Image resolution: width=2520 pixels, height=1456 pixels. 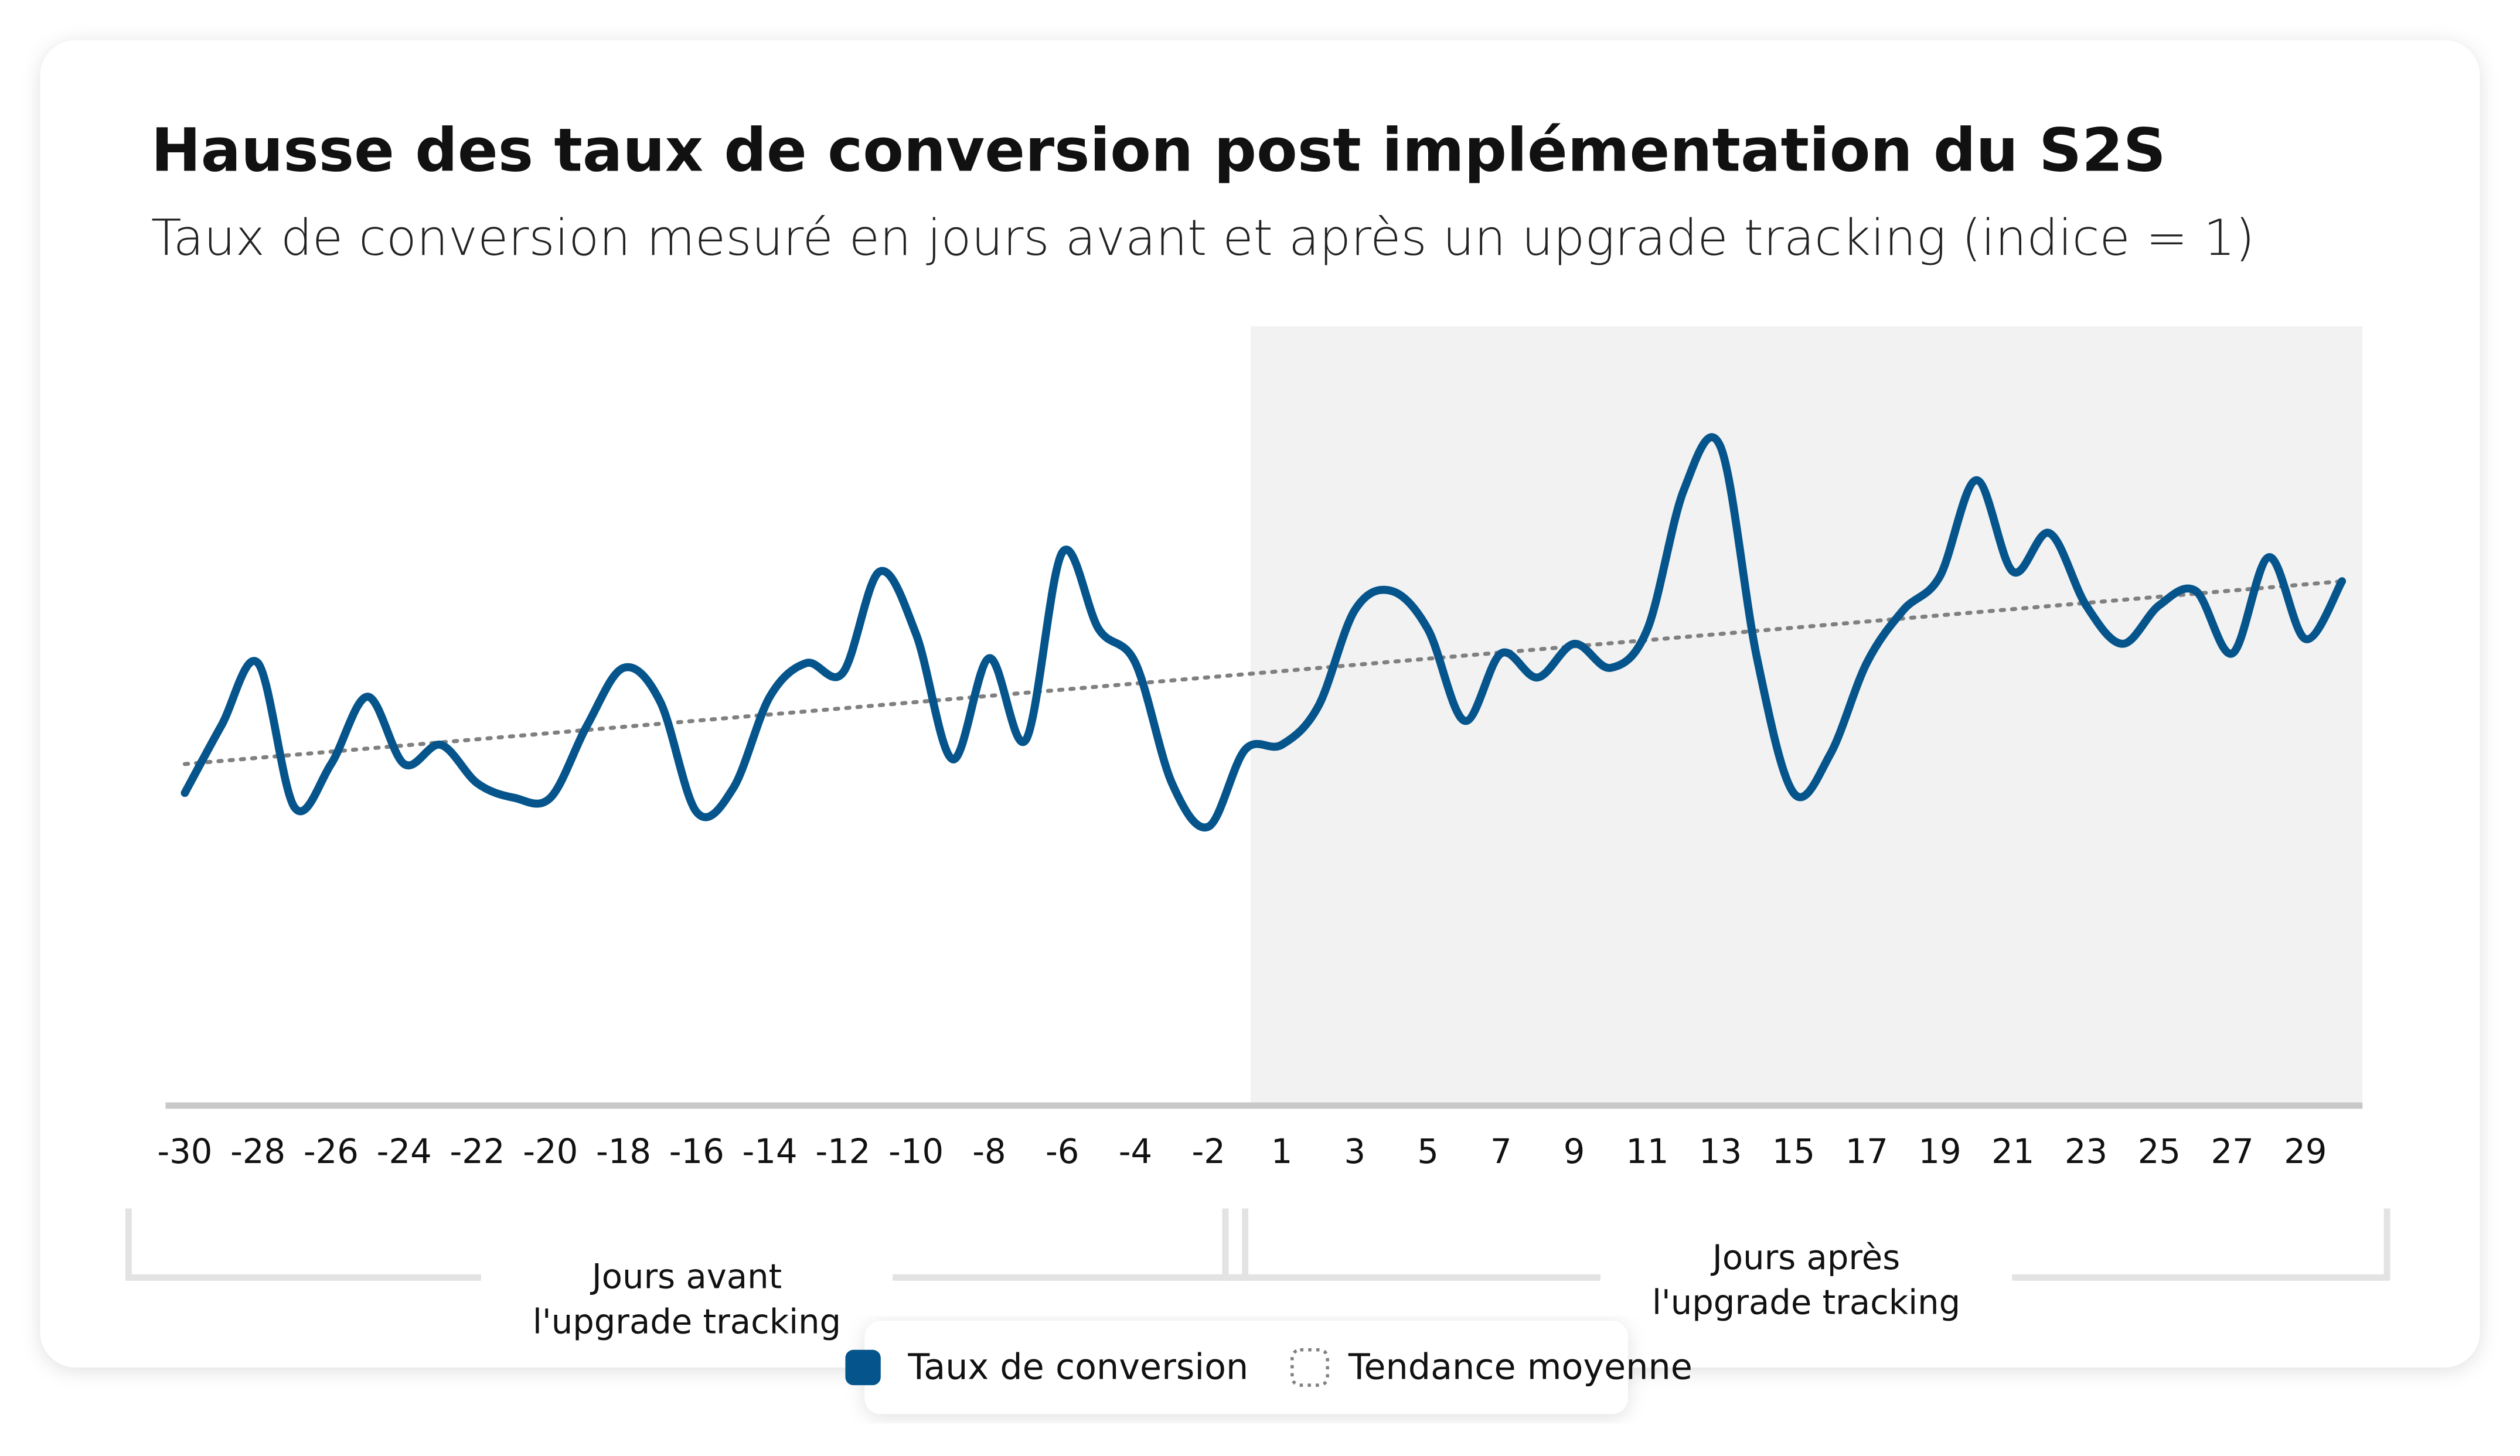 I want to click on x-tick-label: -30, so click(x=184, y=1151).